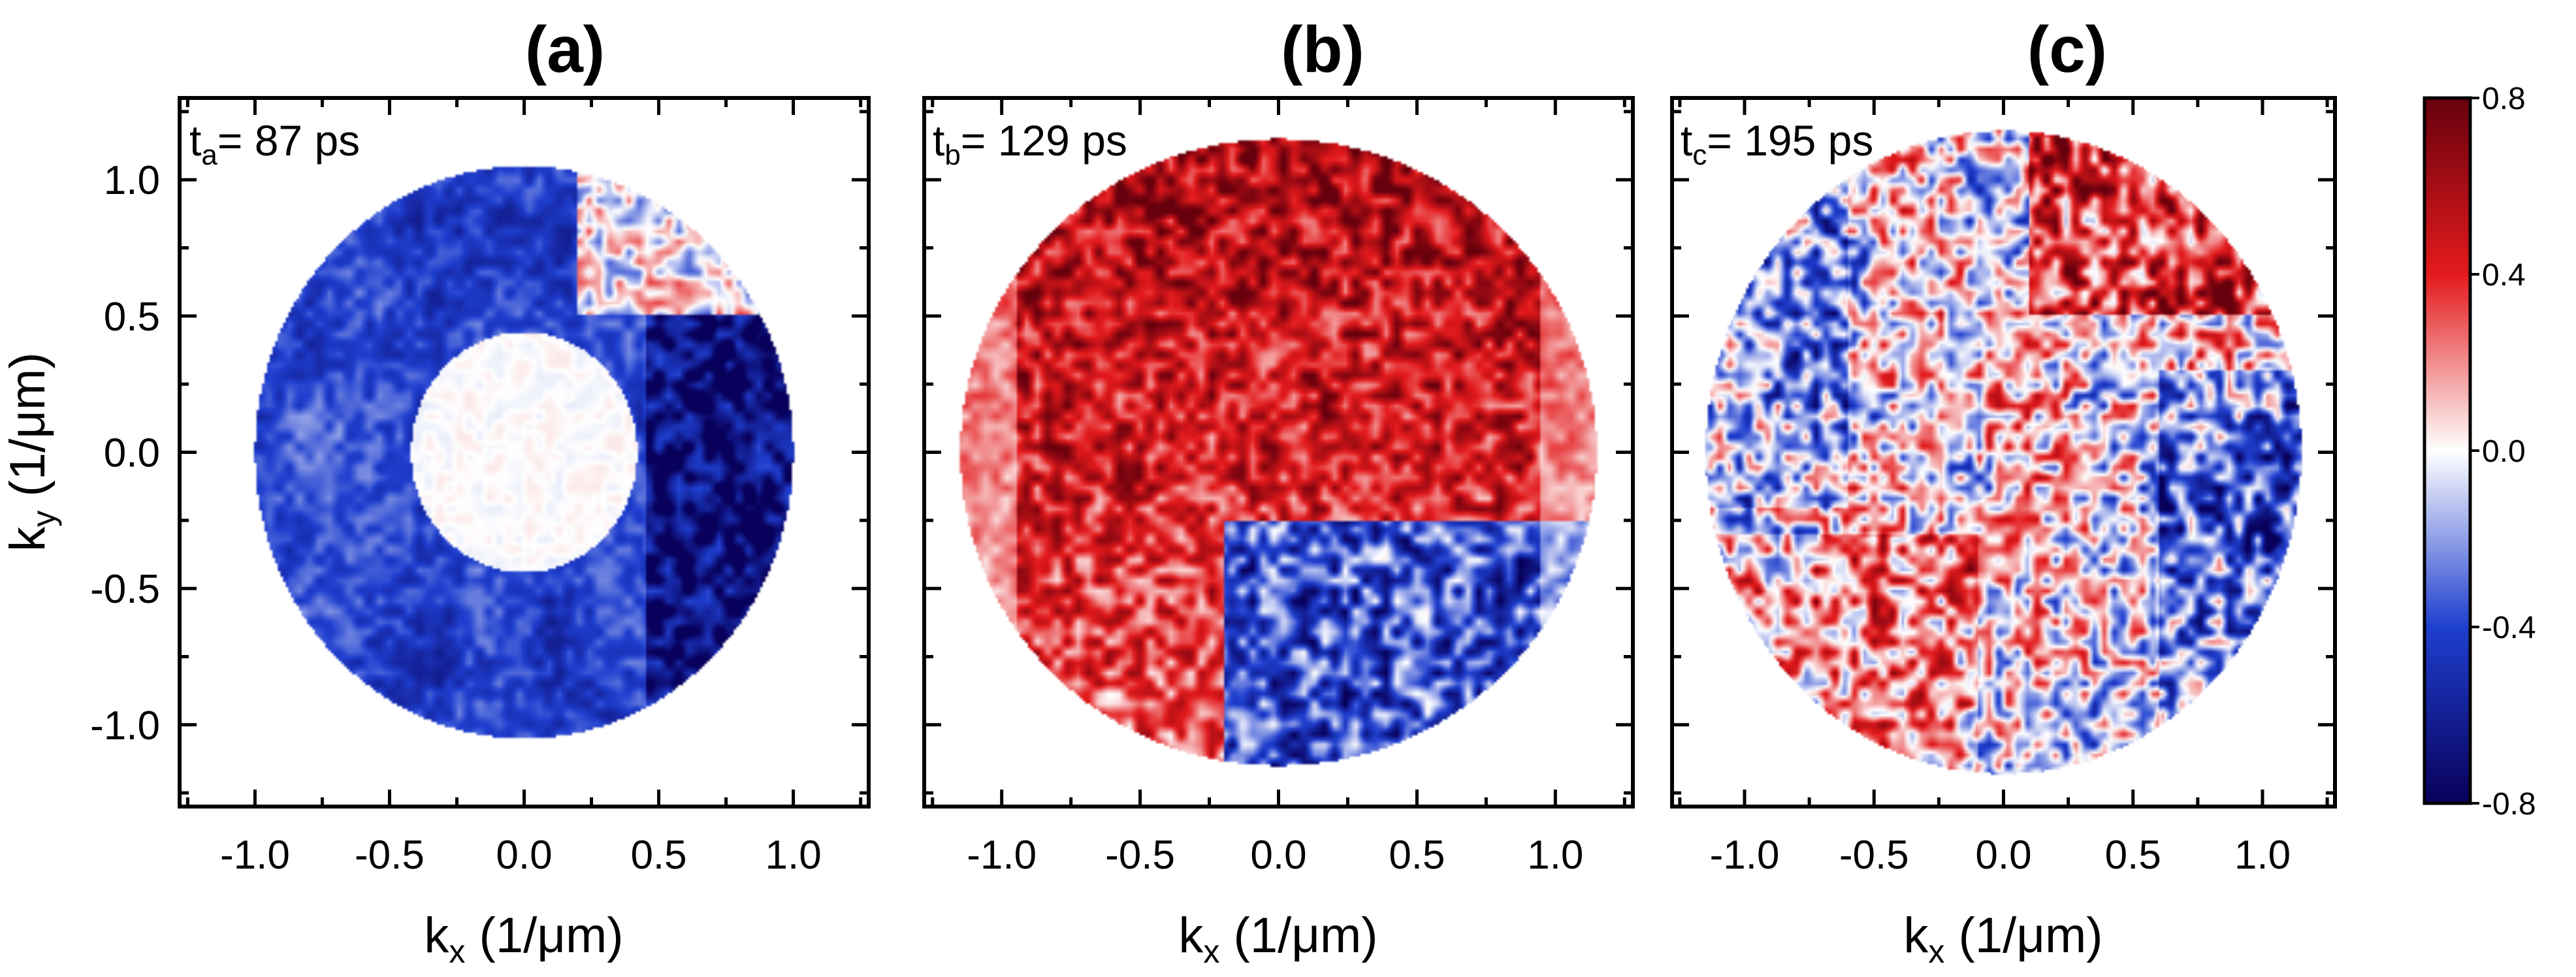 This screenshot has height=977, width=2576. What do you see at coordinates (1044, 140) in the screenshot?
I see `time-value: = 129 ps` at bounding box center [1044, 140].